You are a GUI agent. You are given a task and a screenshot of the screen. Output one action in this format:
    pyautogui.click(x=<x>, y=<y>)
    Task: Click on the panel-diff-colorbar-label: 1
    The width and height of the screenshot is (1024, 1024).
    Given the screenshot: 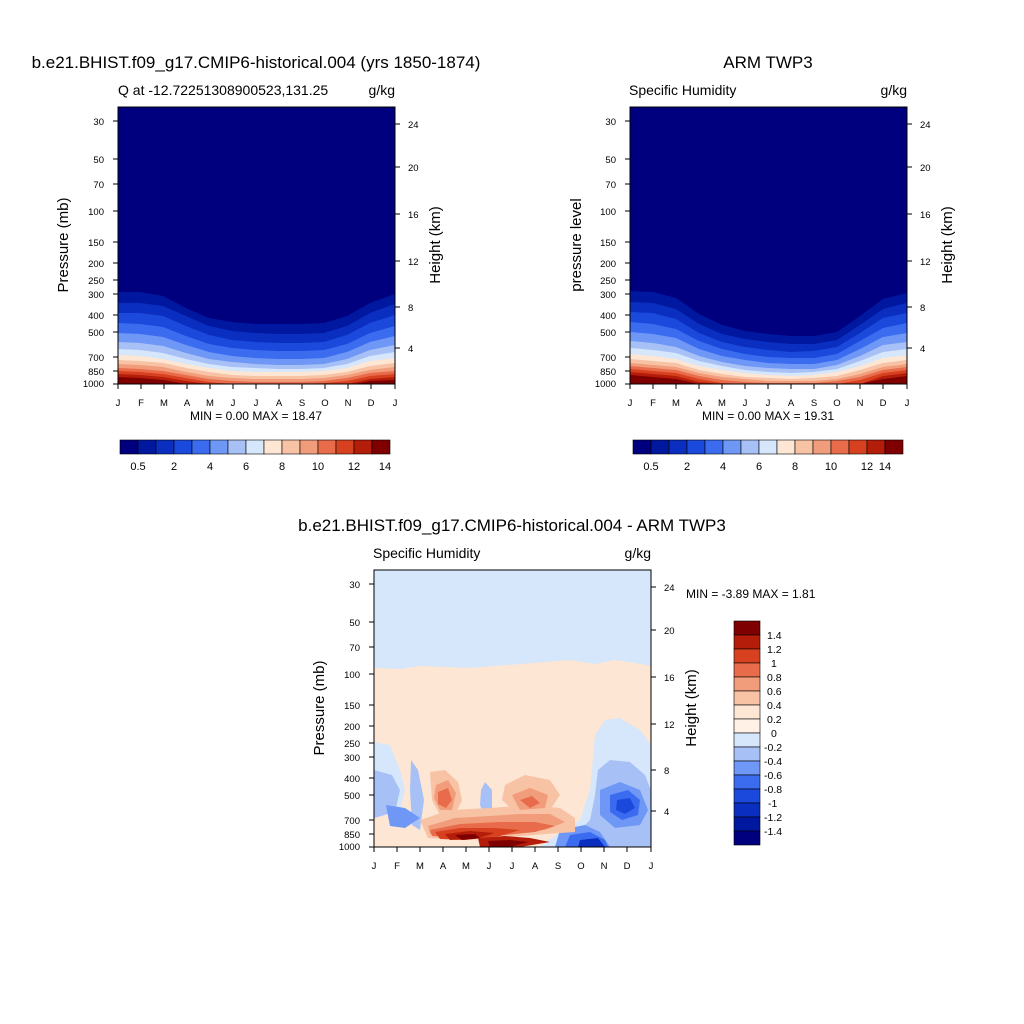 What is the action you would take?
    pyautogui.click(x=774, y=664)
    